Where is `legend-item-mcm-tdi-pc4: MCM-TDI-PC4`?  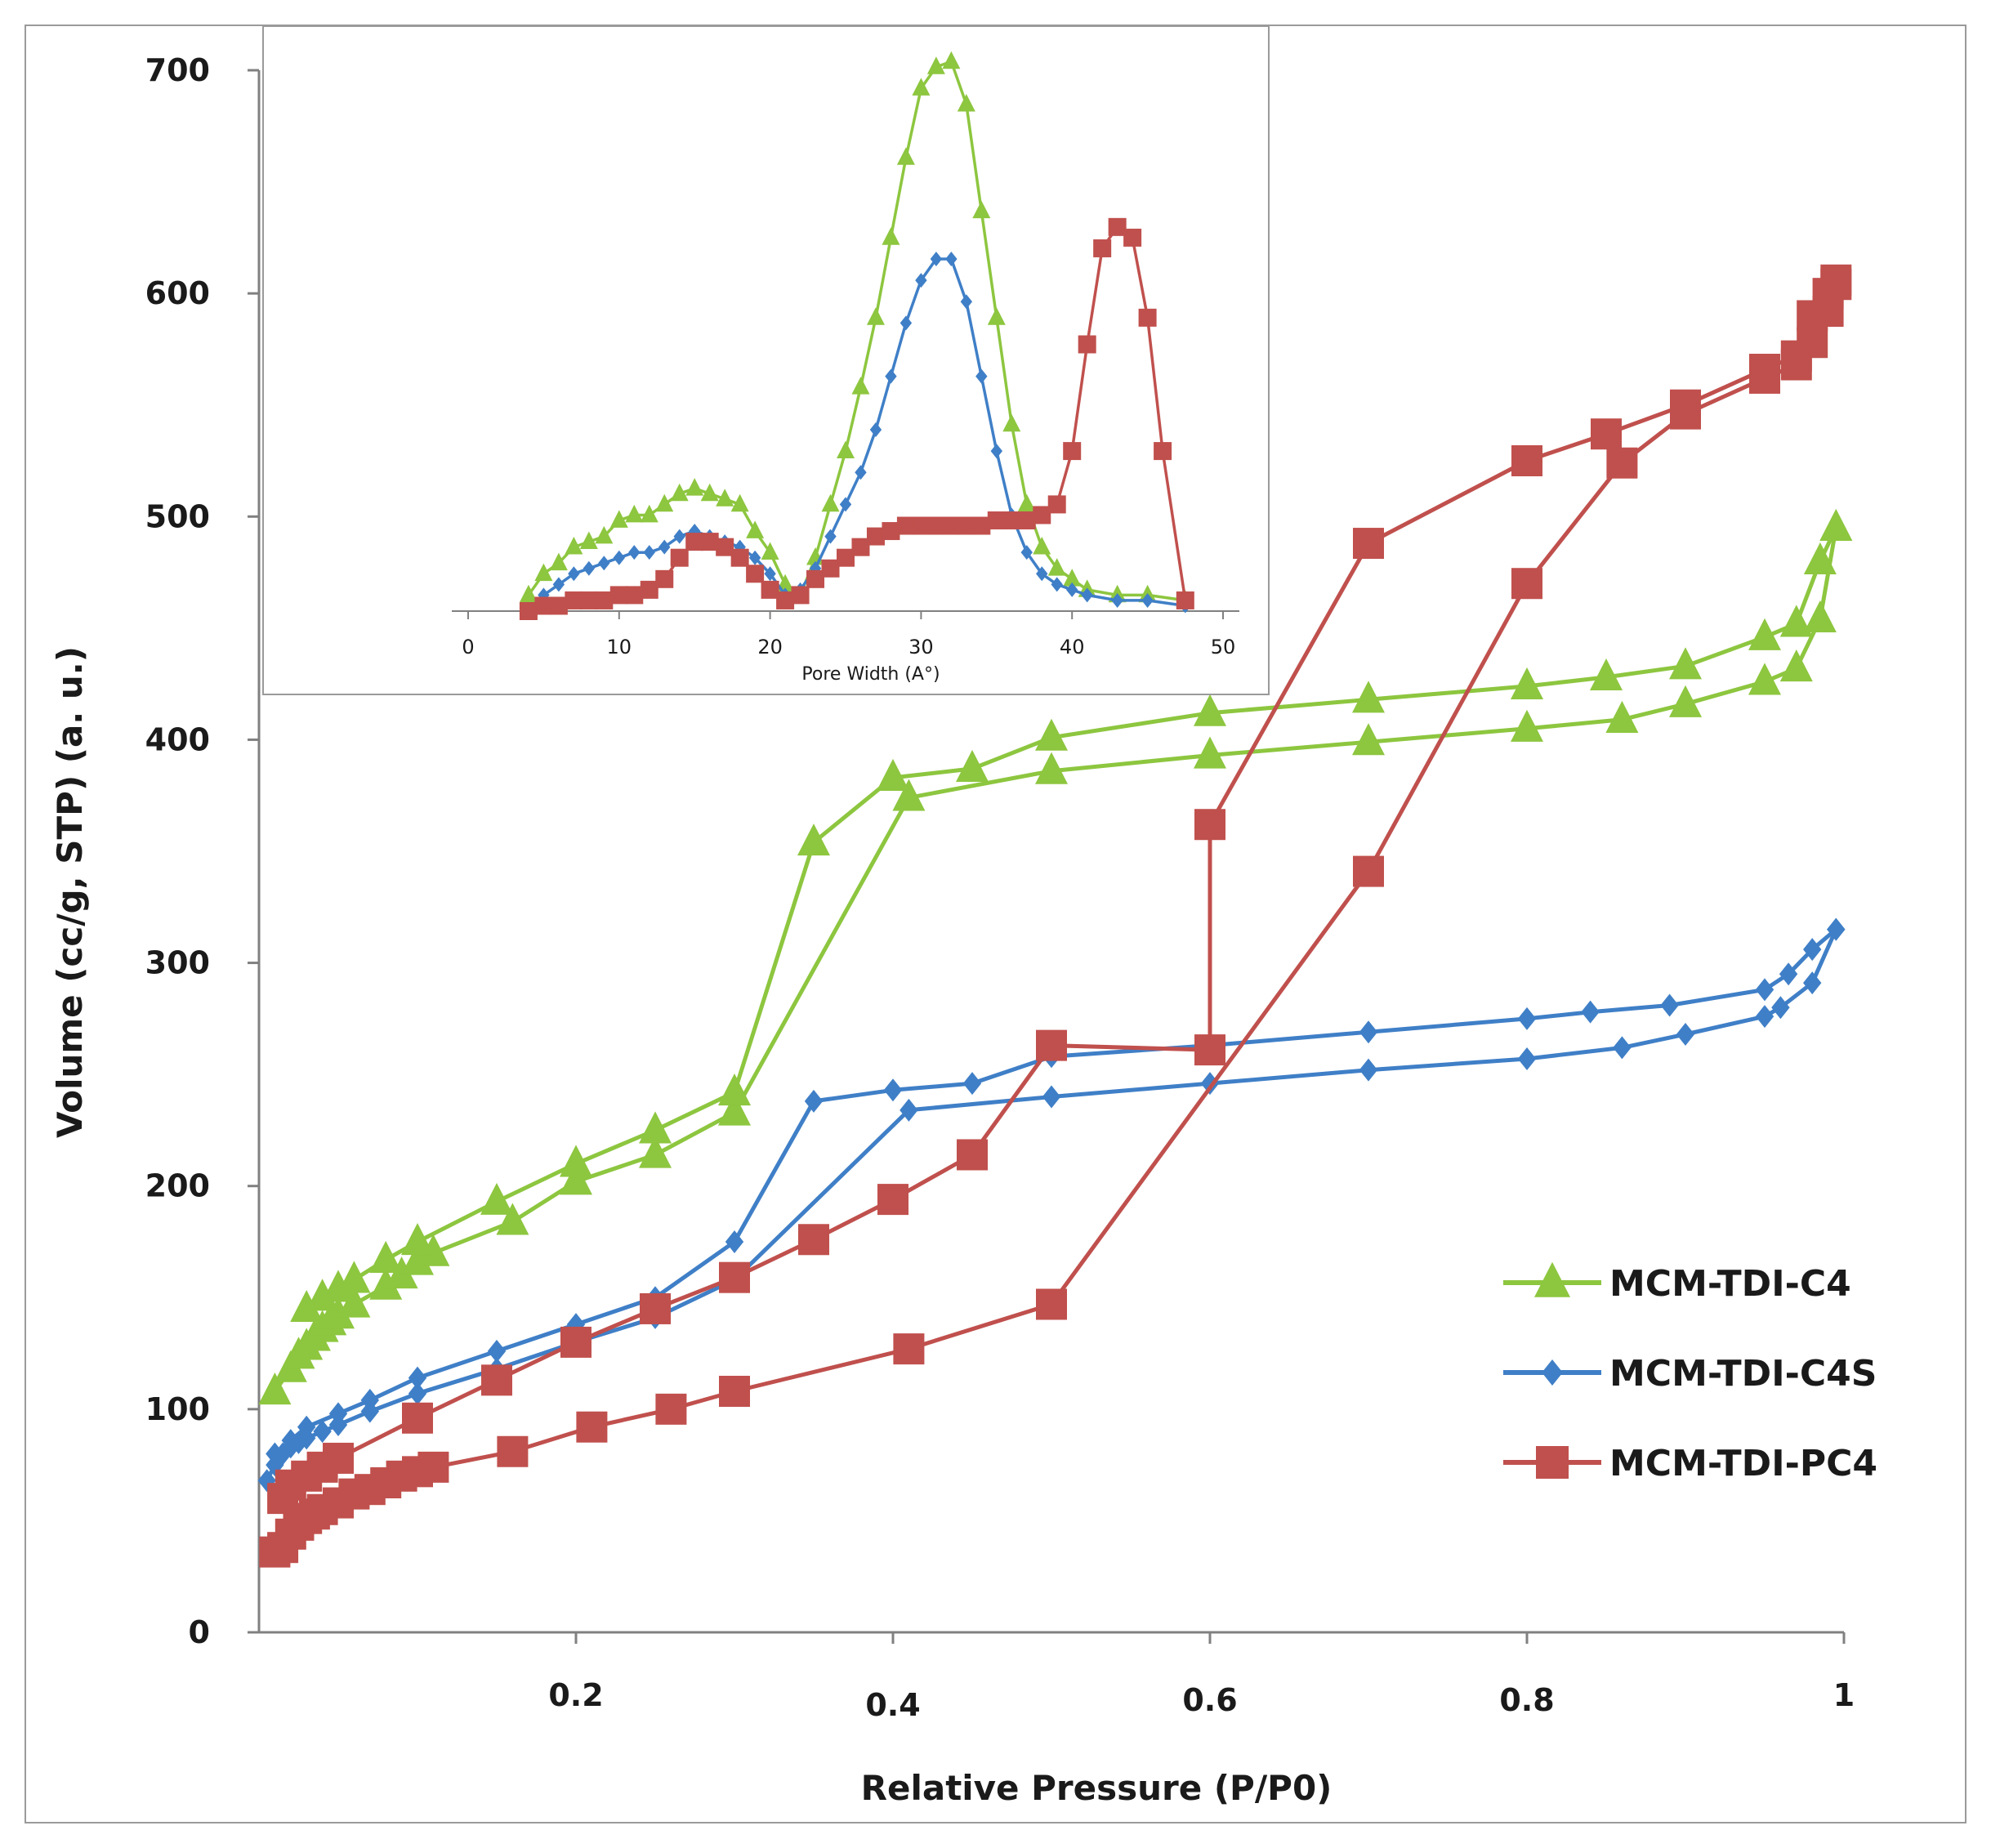 legend-item-mcm-tdi-pc4: MCM-TDI-PC4 is located at coordinates (1690, 1463).